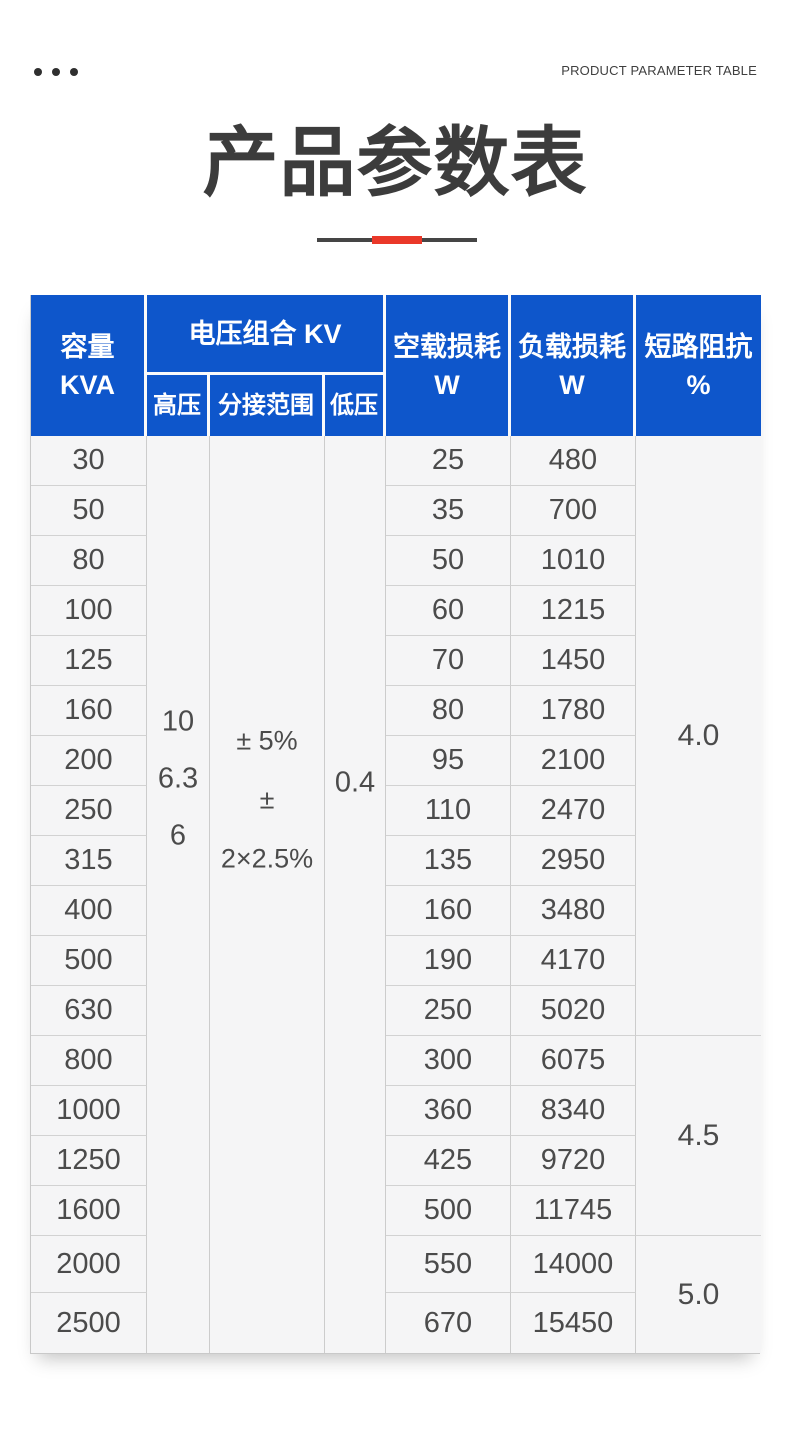 The image size is (790, 1431). Describe the element at coordinates (573, 611) in the screenshot. I see `load-loss-cell: 1215` at that location.